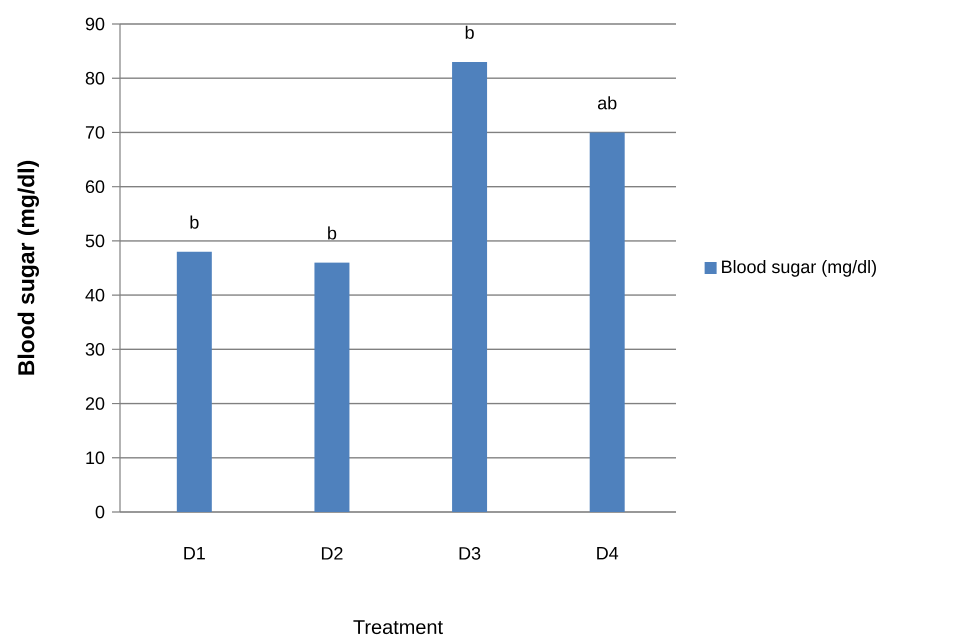  Describe the element at coordinates (95, 349) in the screenshot. I see `y-tick-label: 30` at that location.